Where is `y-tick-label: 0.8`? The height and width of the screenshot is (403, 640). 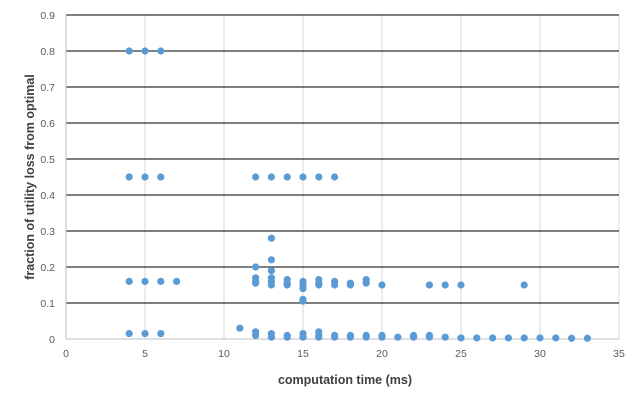
y-tick-label: 0.8 is located at coordinates (47, 52).